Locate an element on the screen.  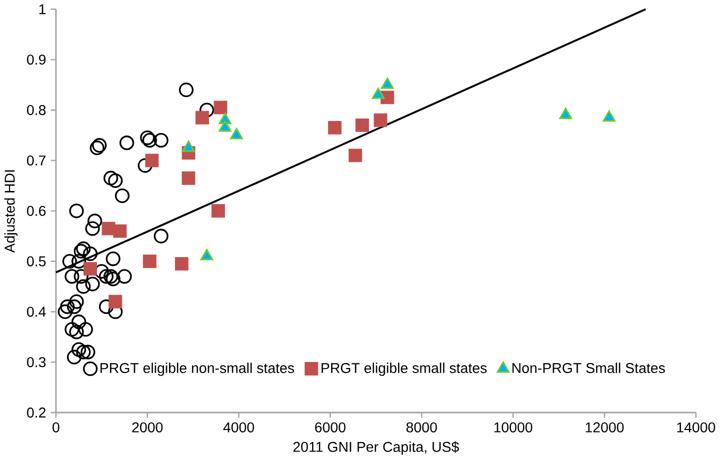
y-tick-label: 0.6 is located at coordinates (36, 211).